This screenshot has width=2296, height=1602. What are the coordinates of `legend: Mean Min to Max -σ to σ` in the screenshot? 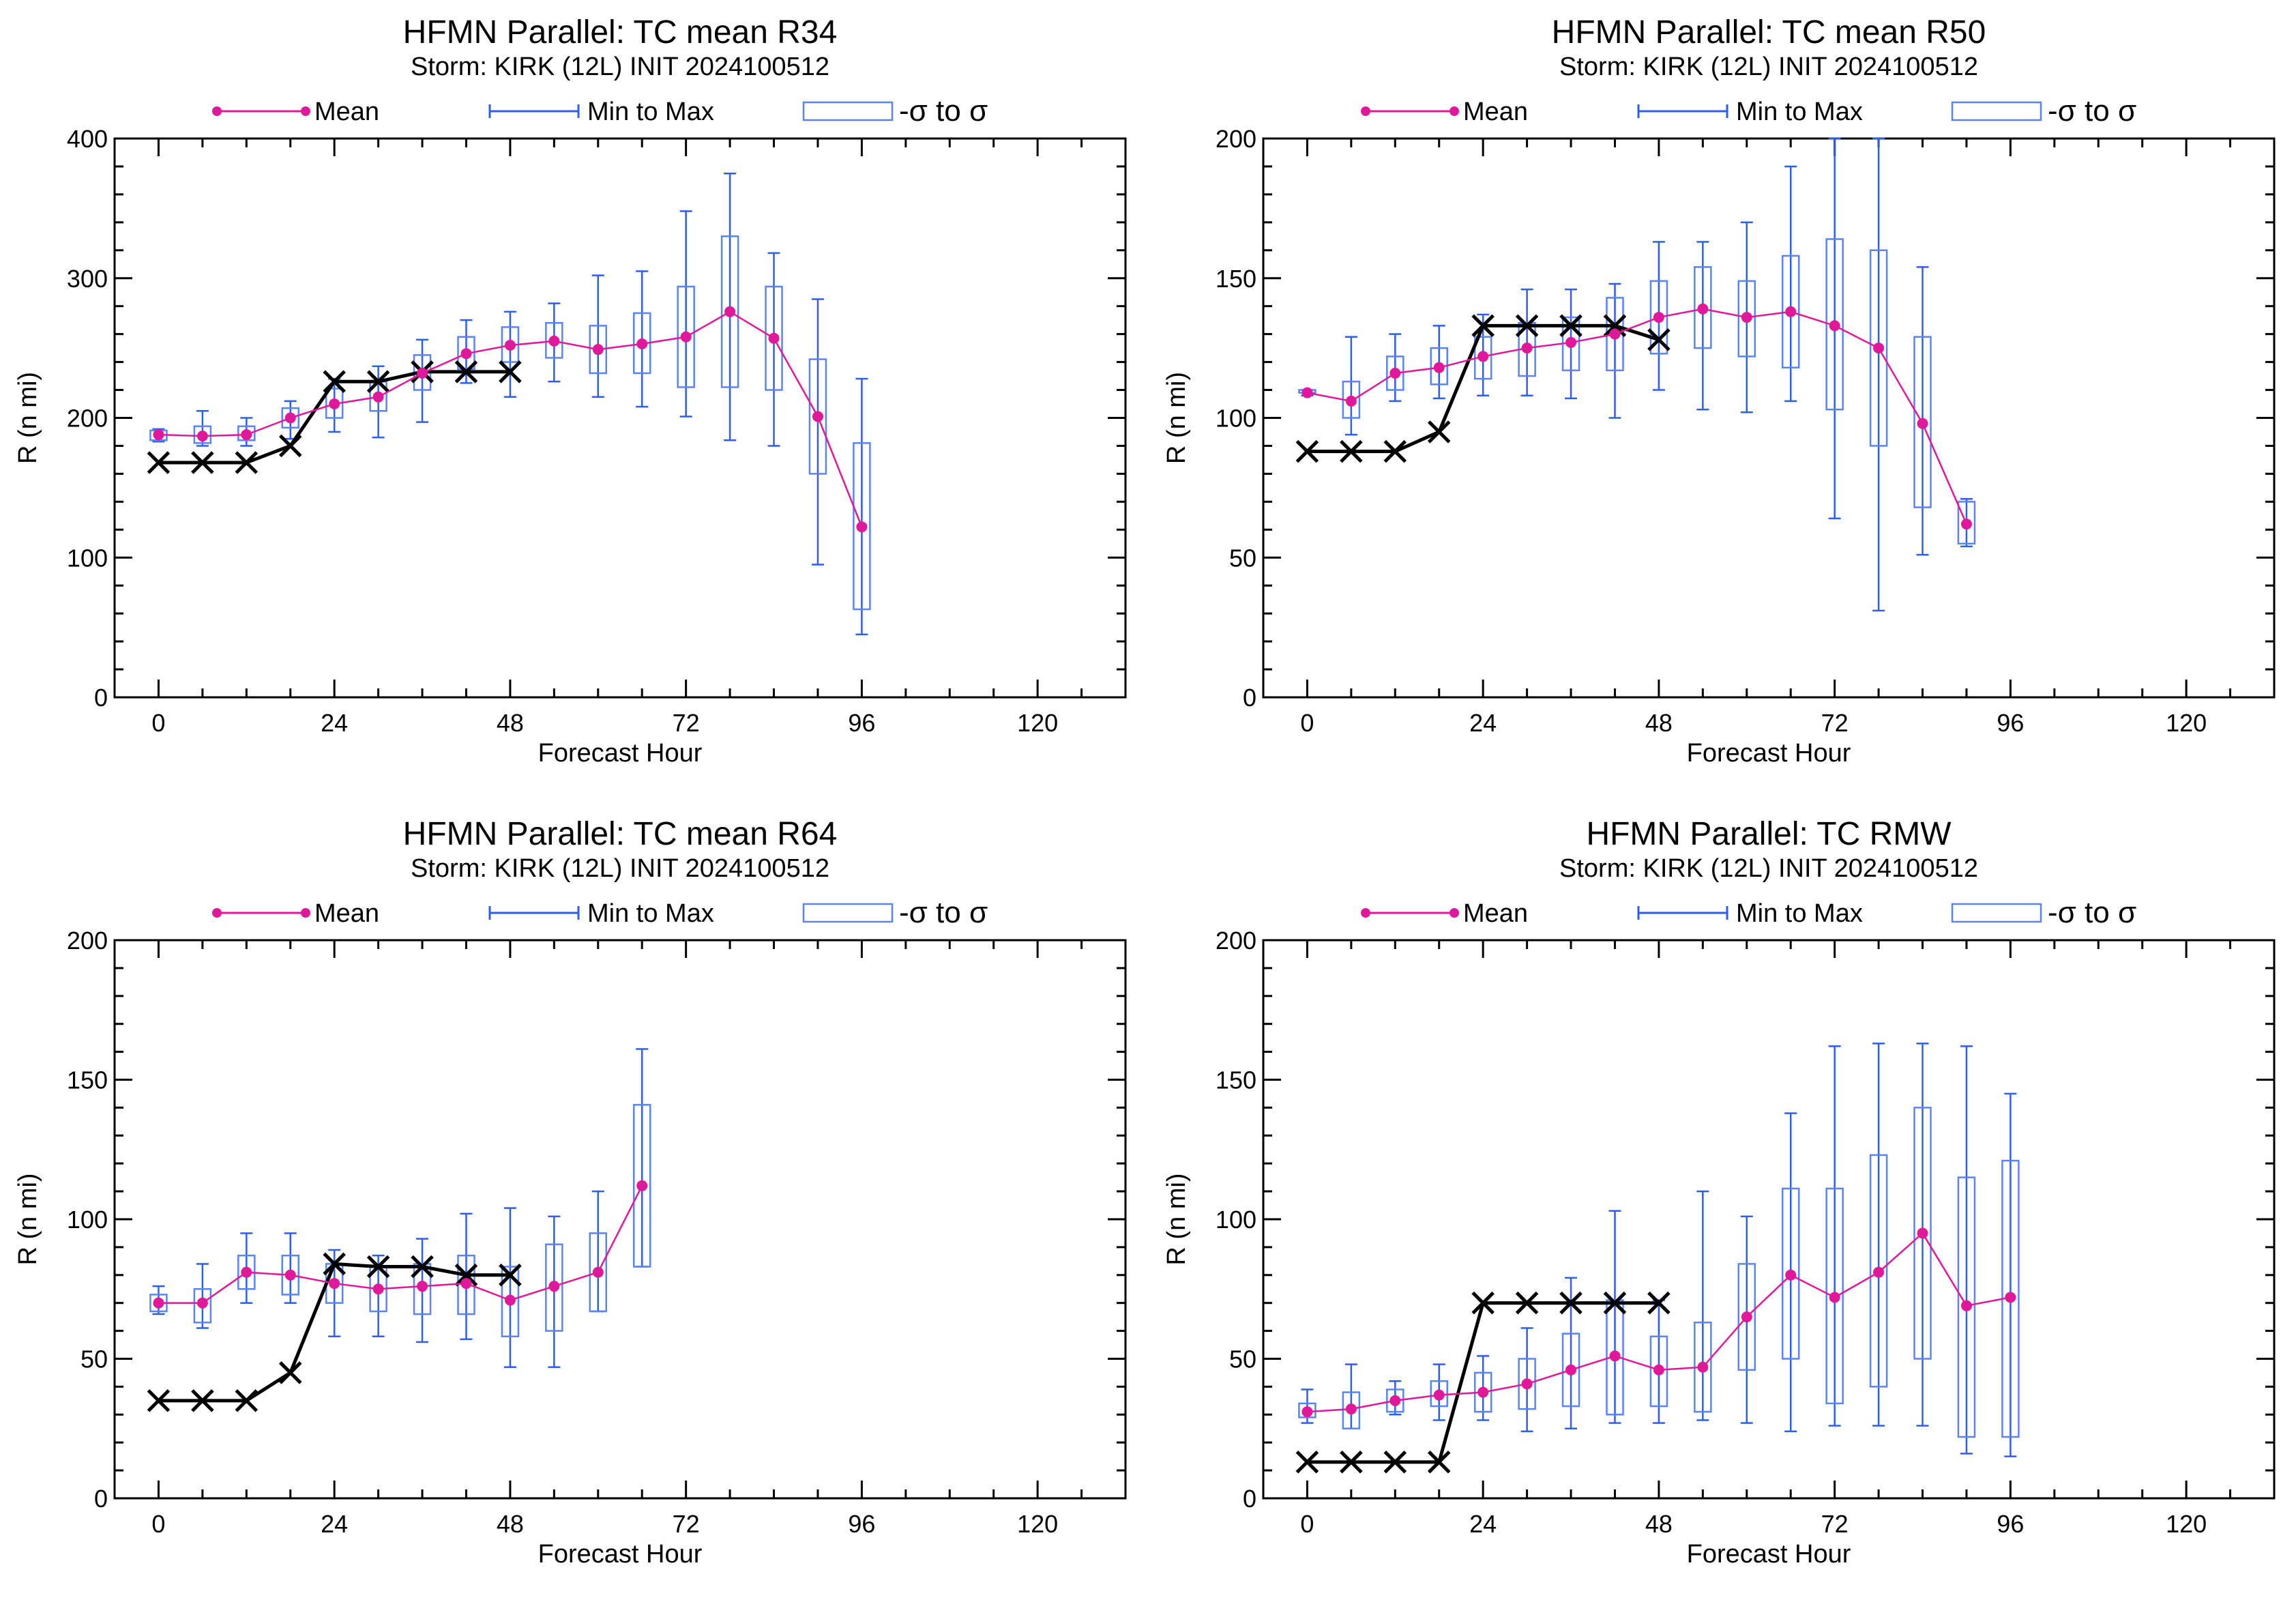 It's located at (600, 912).